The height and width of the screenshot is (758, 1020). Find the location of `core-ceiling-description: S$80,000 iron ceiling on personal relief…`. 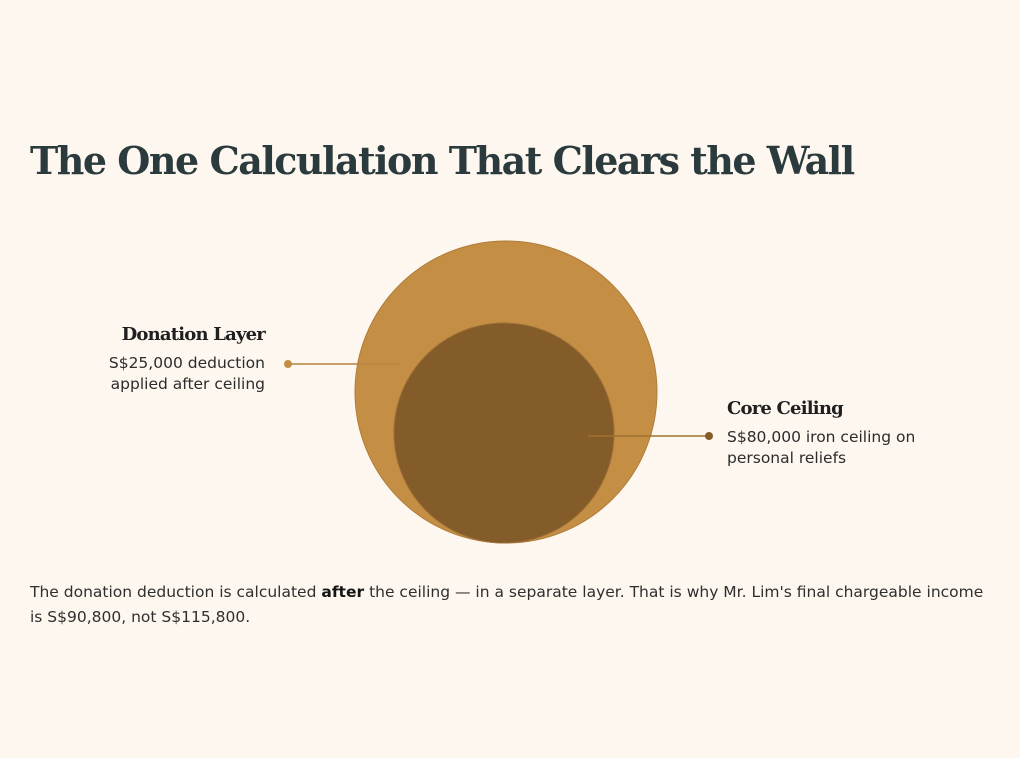

core-ceiling-description: S$80,000 iron ceiling on personal relief… is located at coordinates (821, 448).